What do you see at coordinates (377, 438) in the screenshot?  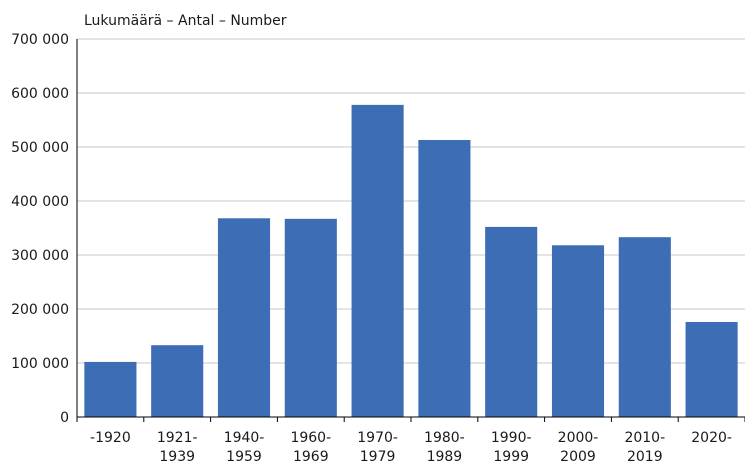 I see `x-tick-label: 1970-` at bounding box center [377, 438].